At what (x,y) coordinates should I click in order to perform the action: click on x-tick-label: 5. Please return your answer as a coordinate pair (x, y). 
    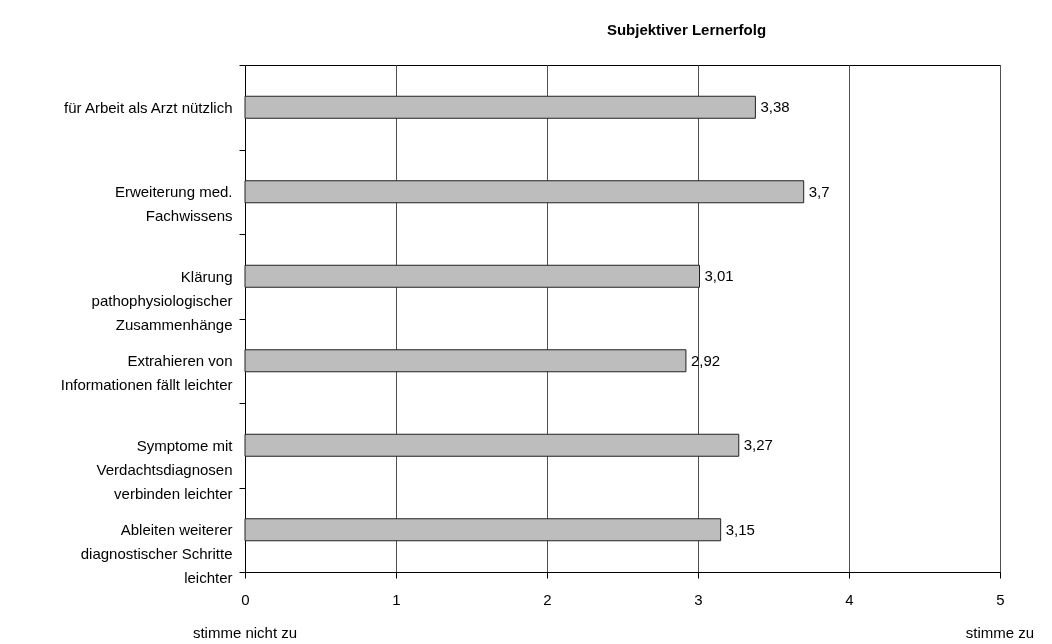
    Looking at the image, I should click on (1000, 599).